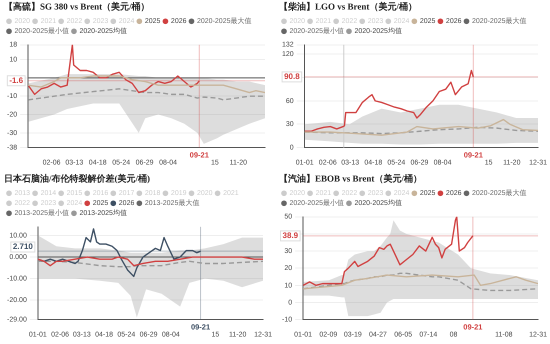 The width and height of the screenshot is (550, 344). What do you see at coordinates (23, 247) in the screenshot?
I see `ref-line-label: 2.710` at bounding box center [23, 247].